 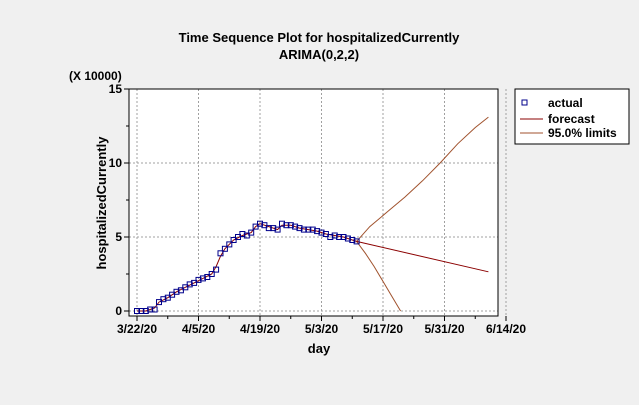 I want to click on x-tick-label: 4/19/20, so click(x=260, y=329).